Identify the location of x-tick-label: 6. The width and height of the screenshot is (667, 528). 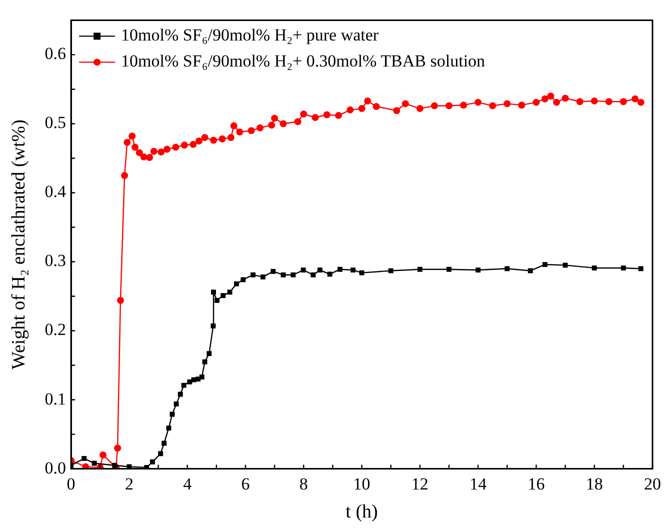
(245, 484).